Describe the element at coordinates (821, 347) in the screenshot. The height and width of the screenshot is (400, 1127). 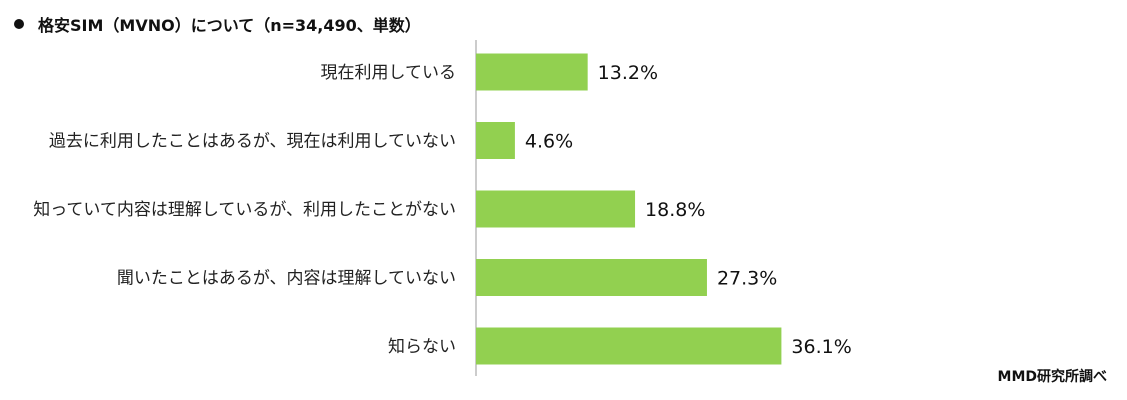
I see `data-label: 36.1%` at that location.